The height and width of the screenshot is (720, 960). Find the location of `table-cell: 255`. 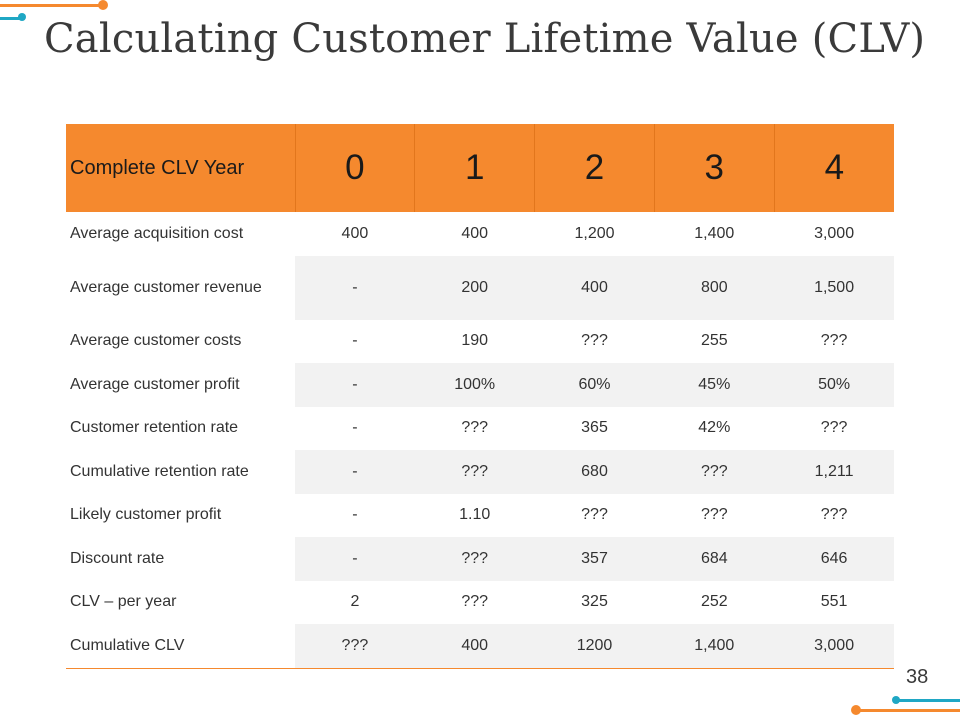

table-cell: 255 is located at coordinates (714, 341).